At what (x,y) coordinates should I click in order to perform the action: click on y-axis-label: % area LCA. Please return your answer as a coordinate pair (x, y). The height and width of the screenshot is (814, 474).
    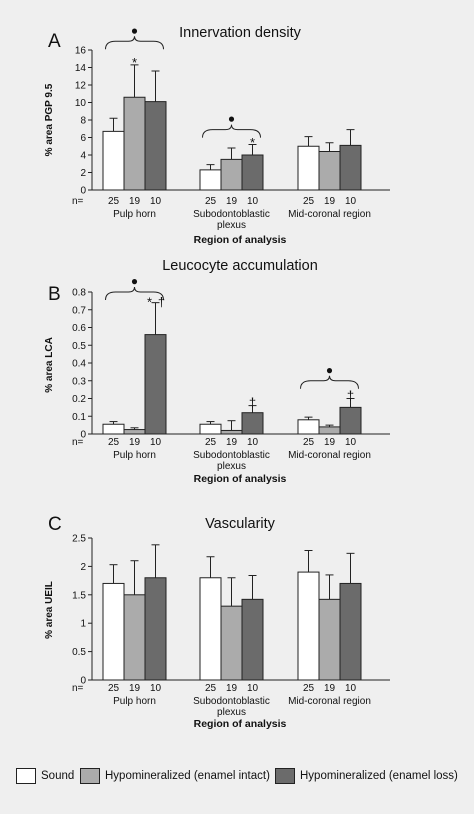
    Looking at the image, I should click on (49, 365).